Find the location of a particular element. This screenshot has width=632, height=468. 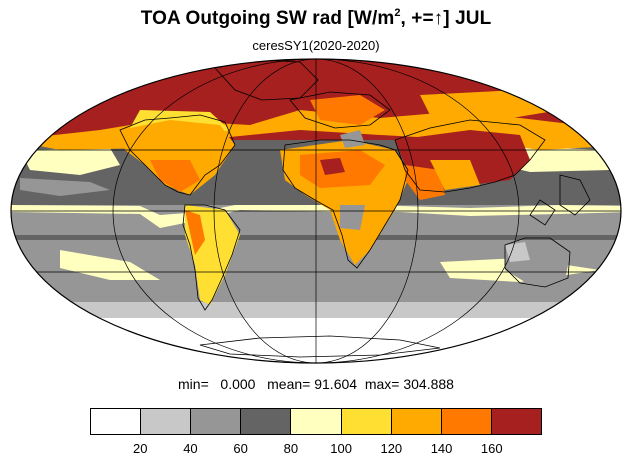

colorbar-label: 160 is located at coordinates (491, 448).